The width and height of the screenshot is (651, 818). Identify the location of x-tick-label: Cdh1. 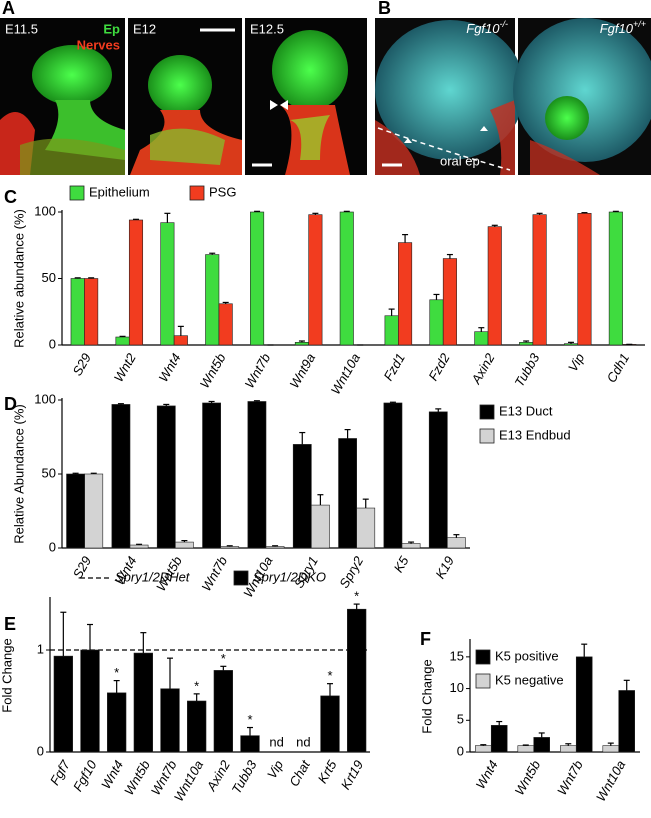
(618, 368).